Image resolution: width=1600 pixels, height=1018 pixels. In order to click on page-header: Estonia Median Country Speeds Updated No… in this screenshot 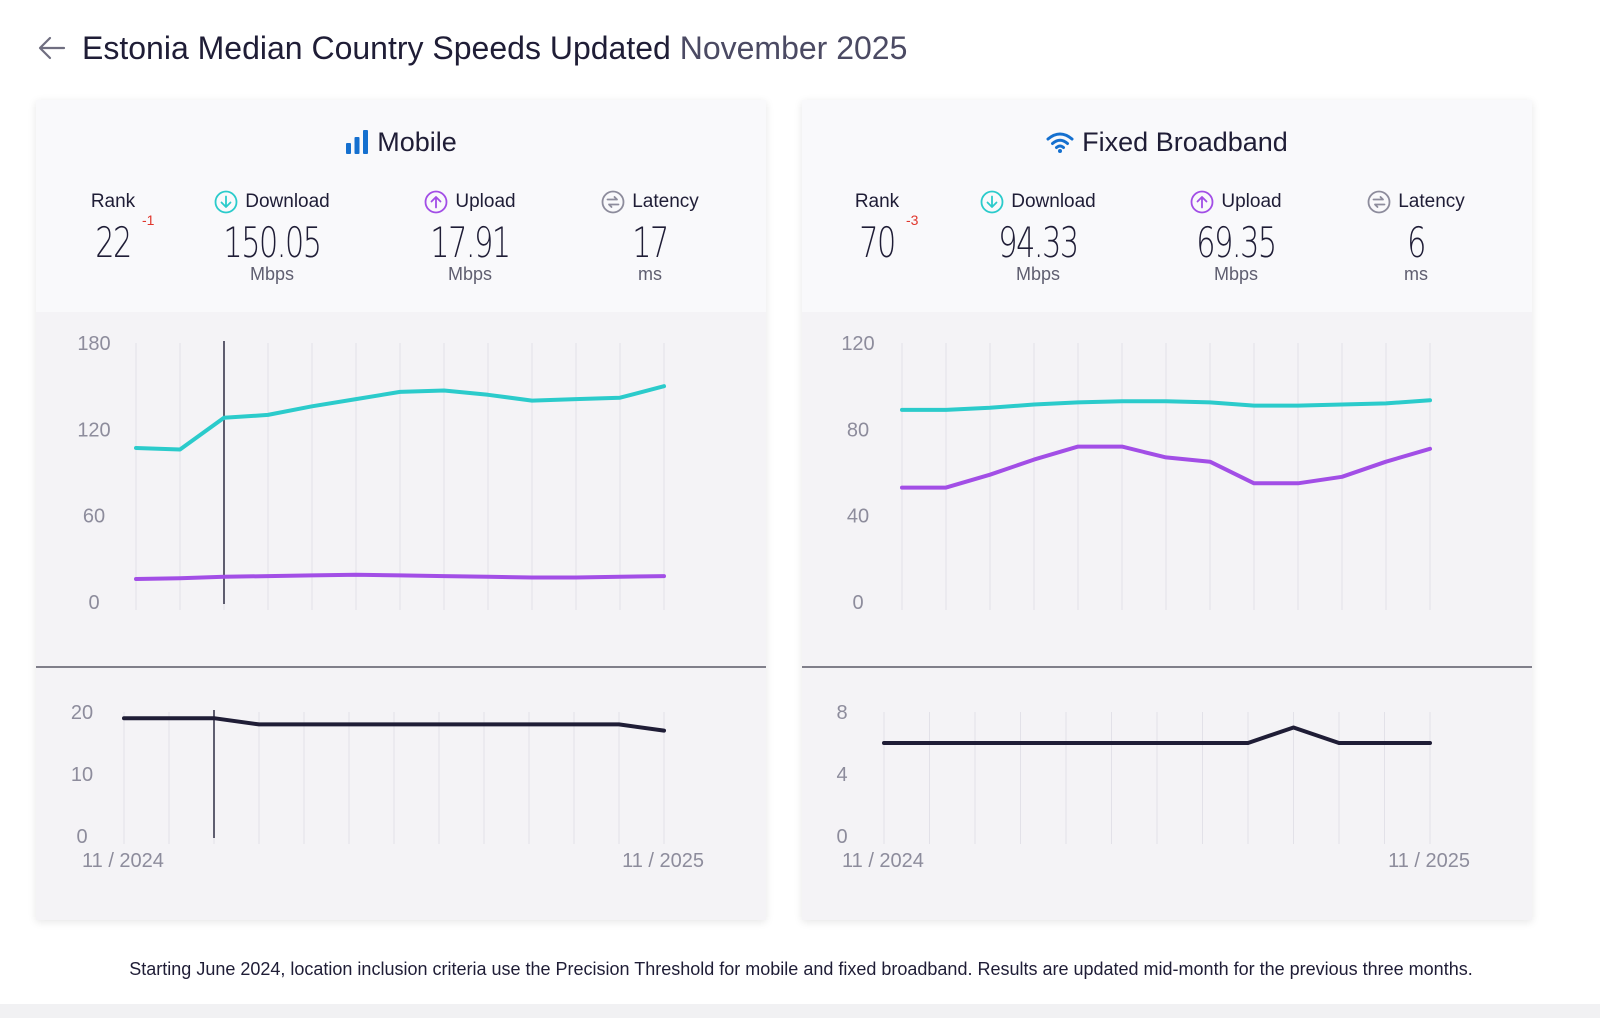, I will do `click(471, 48)`.